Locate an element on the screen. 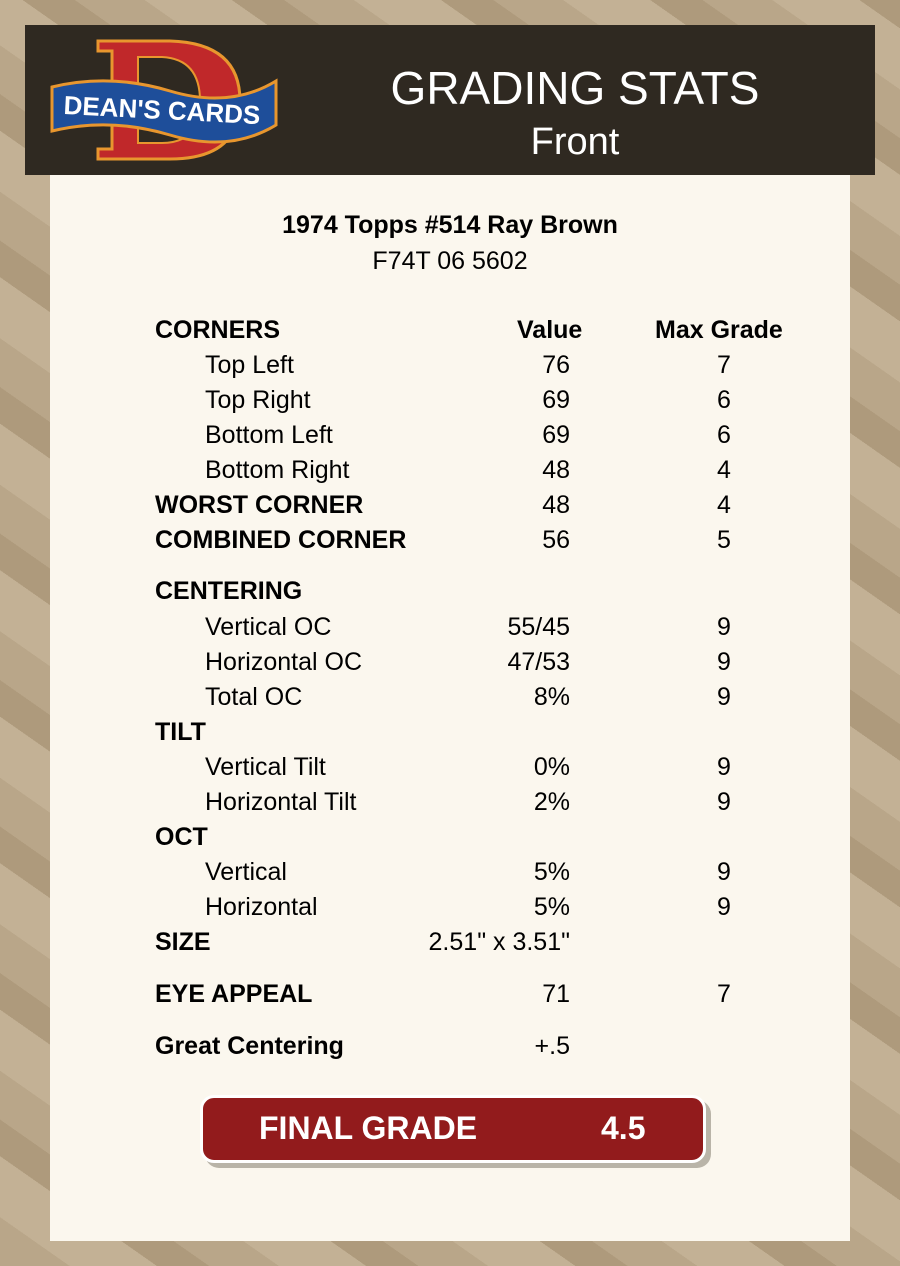  table-row: Vertical 5% 9 is located at coordinates (450, 873).